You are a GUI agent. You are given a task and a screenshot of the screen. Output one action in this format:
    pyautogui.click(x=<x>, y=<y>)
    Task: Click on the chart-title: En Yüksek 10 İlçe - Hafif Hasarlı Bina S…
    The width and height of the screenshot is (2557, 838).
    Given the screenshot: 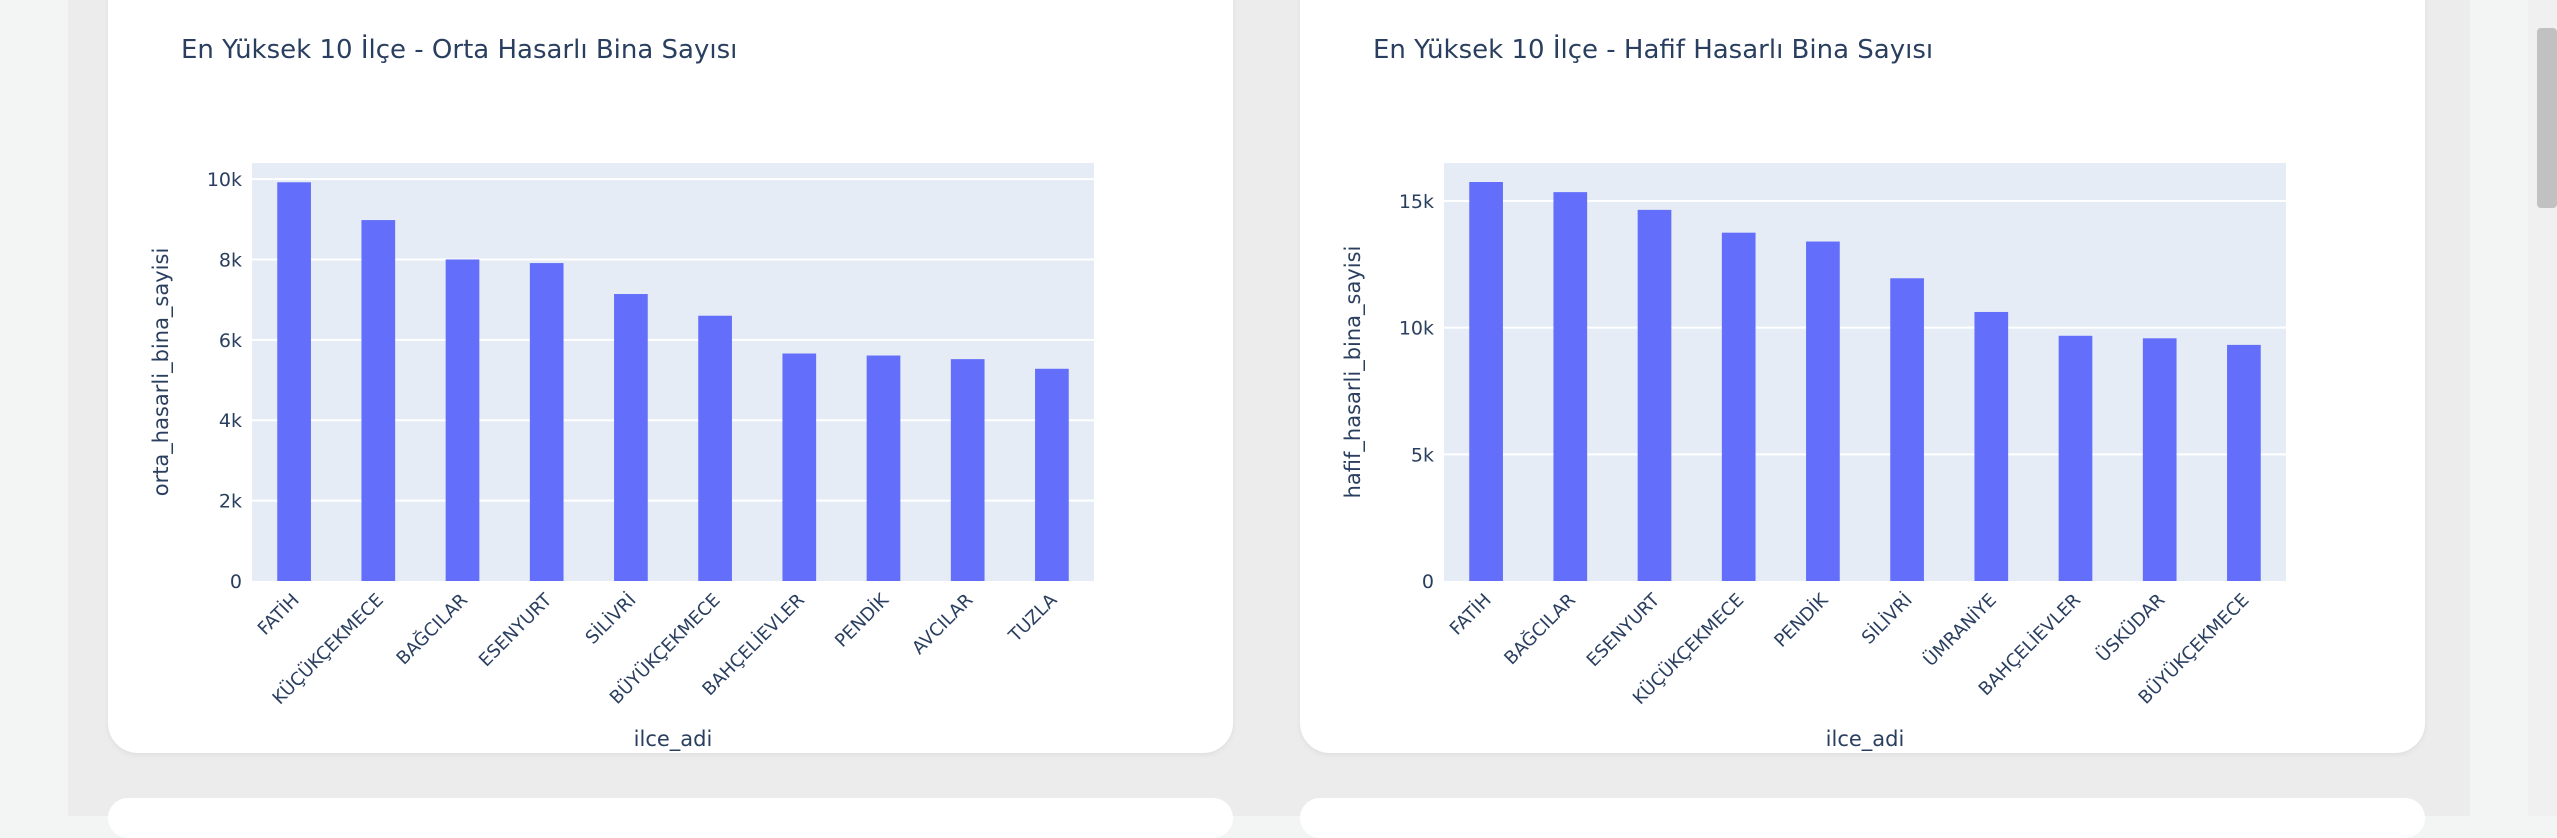 What is the action you would take?
    pyautogui.click(x=1653, y=49)
    